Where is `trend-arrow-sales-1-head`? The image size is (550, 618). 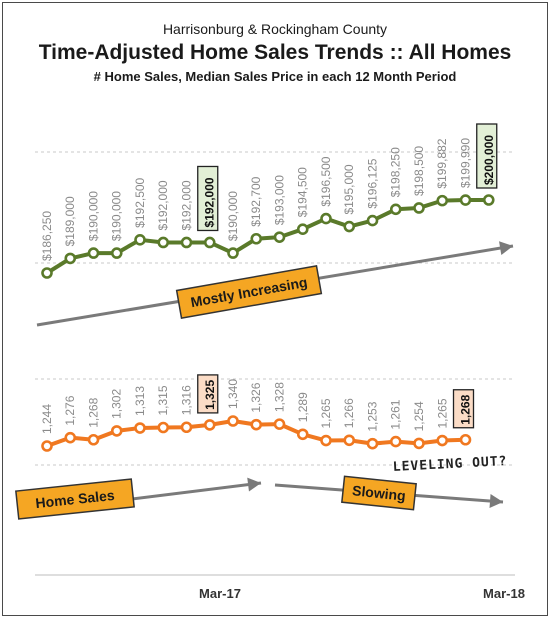
trend-arrow-sales-1-head is located at coordinates (254, 484).